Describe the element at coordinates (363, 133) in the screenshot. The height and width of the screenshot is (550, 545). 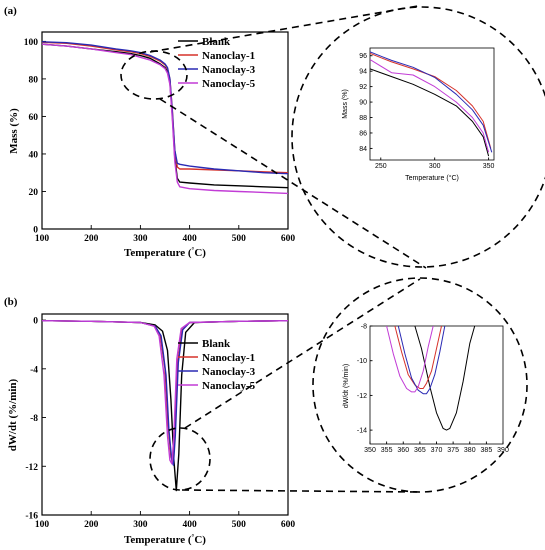
I see `y-tick-label: 86` at that location.